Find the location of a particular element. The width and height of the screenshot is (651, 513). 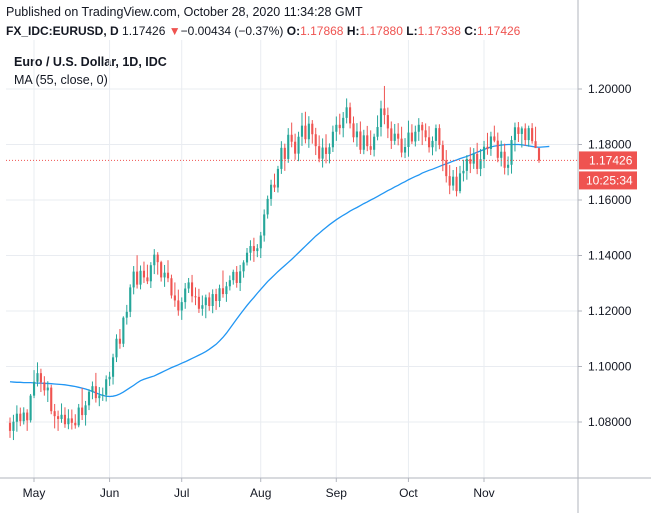

ma-indicator-label: MA (55, close, 0) is located at coordinates (61, 80).